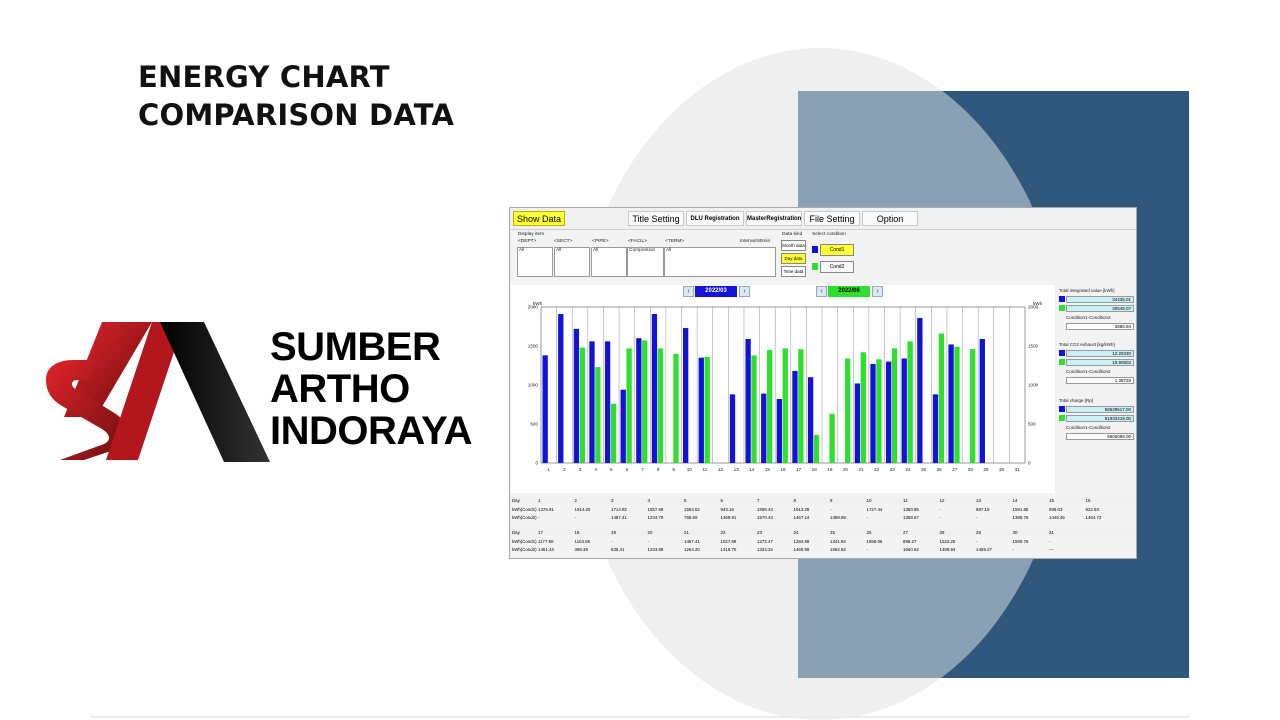 This screenshot has width=1280, height=720. What do you see at coordinates (721, 469) in the screenshot?
I see `x-tick-label: 12` at bounding box center [721, 469].